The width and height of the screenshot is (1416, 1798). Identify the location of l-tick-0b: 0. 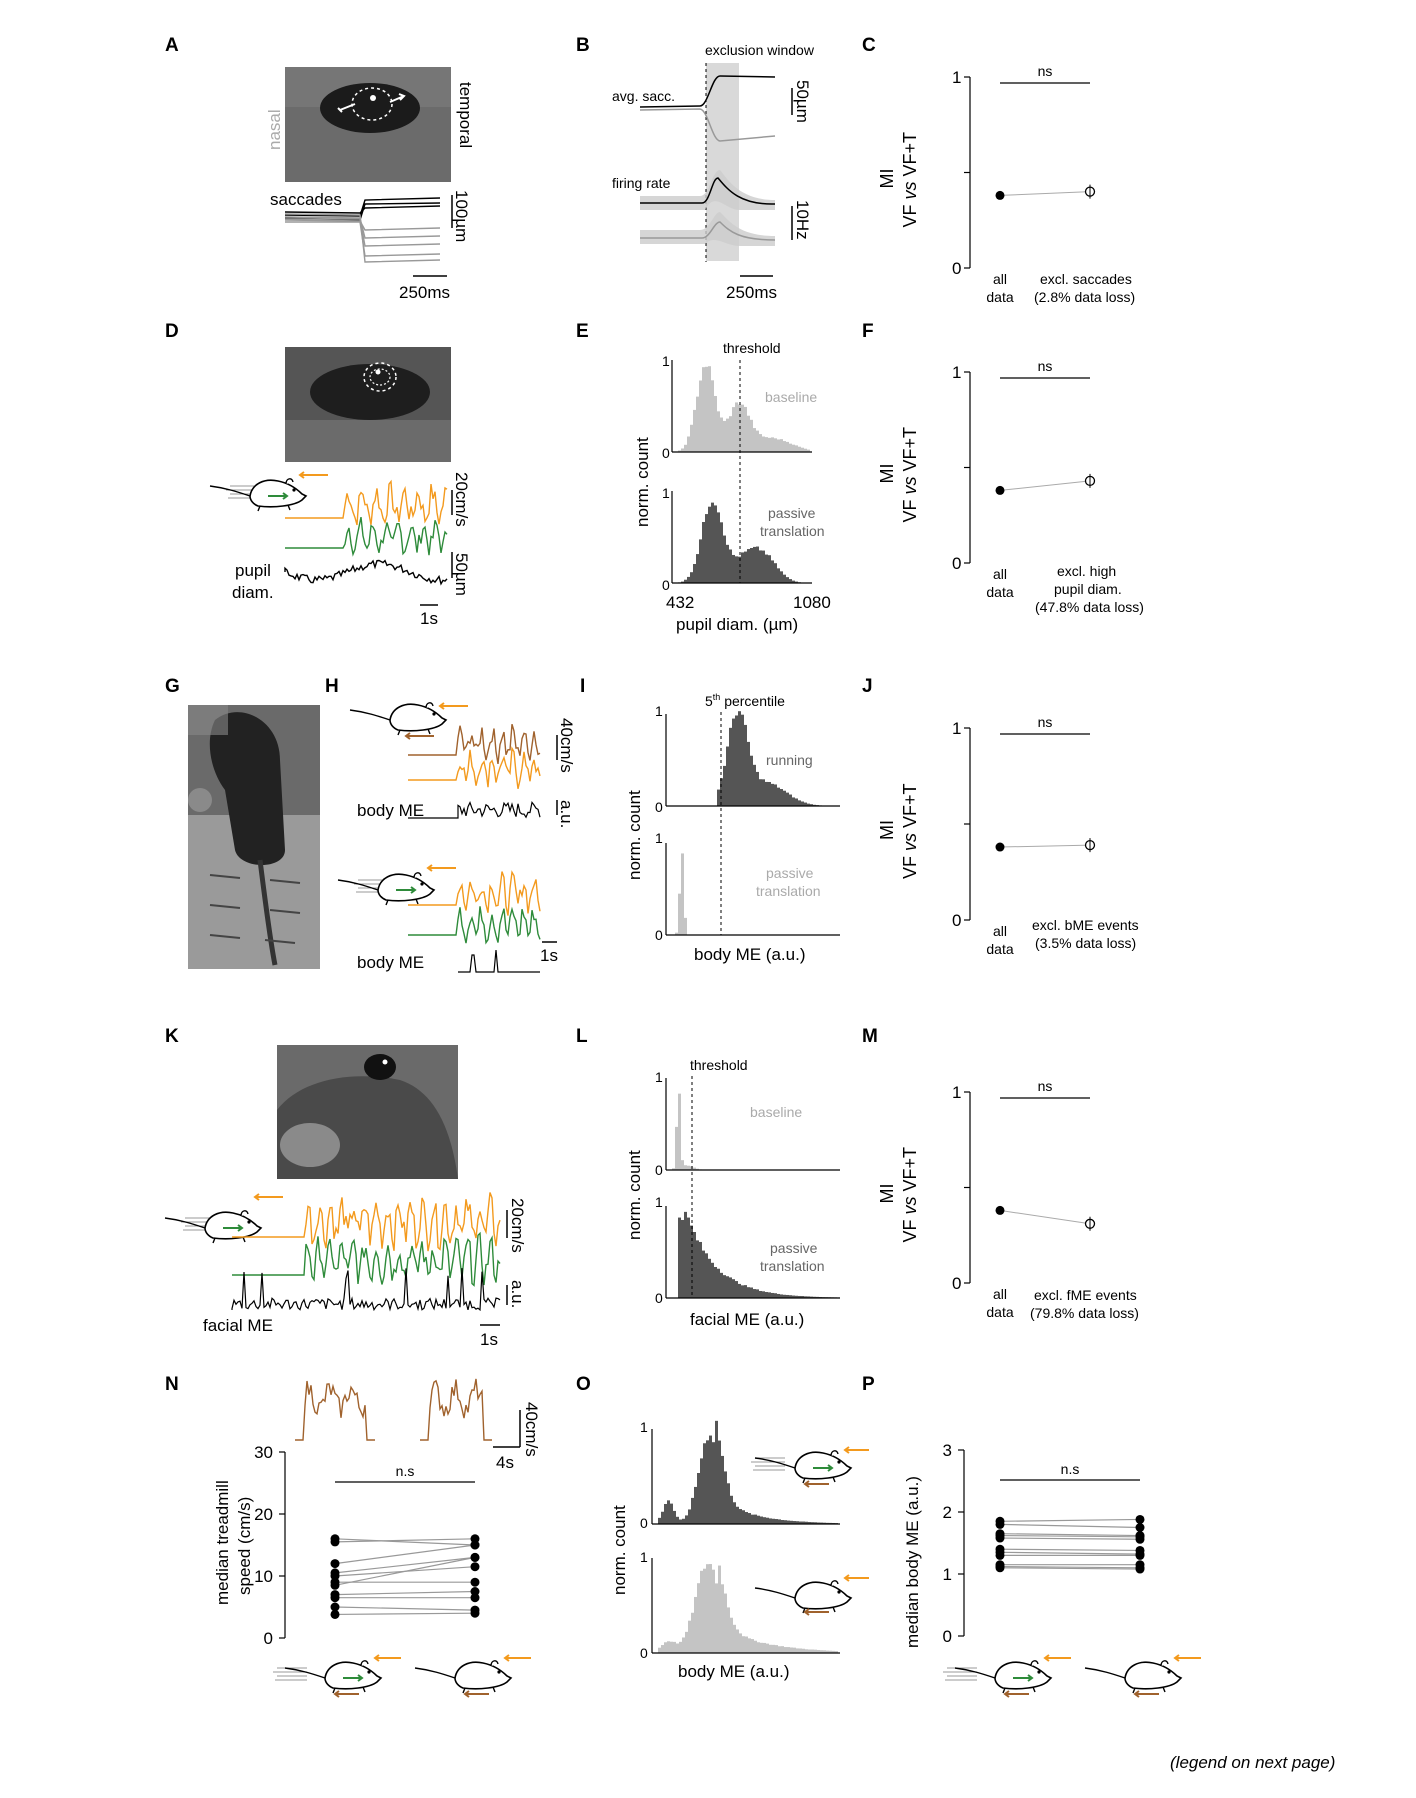
(659, 1298).